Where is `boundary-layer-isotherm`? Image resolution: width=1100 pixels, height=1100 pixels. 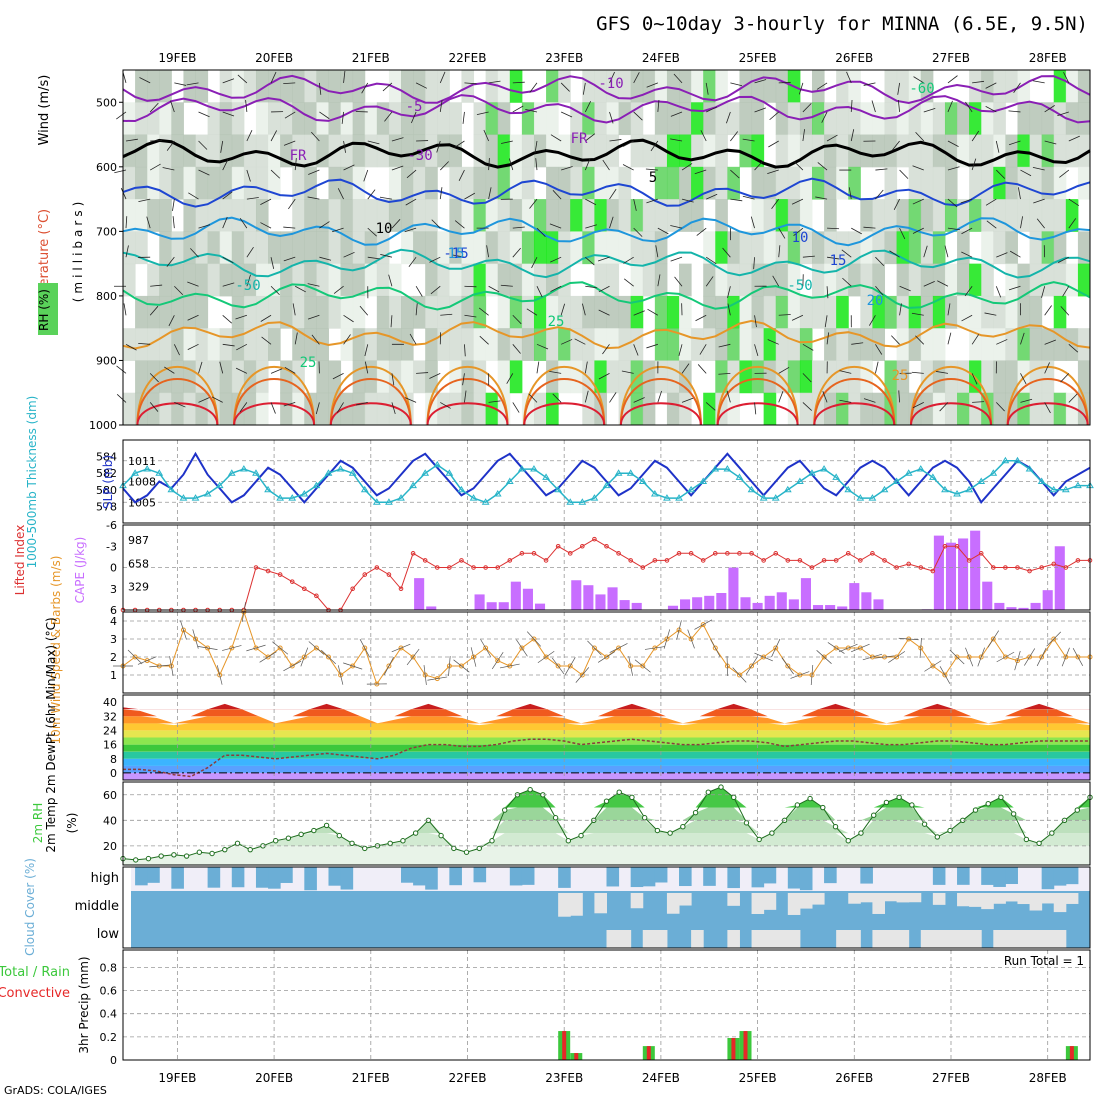 boundary-layer-isotherm is located at coordinates (757, 402).